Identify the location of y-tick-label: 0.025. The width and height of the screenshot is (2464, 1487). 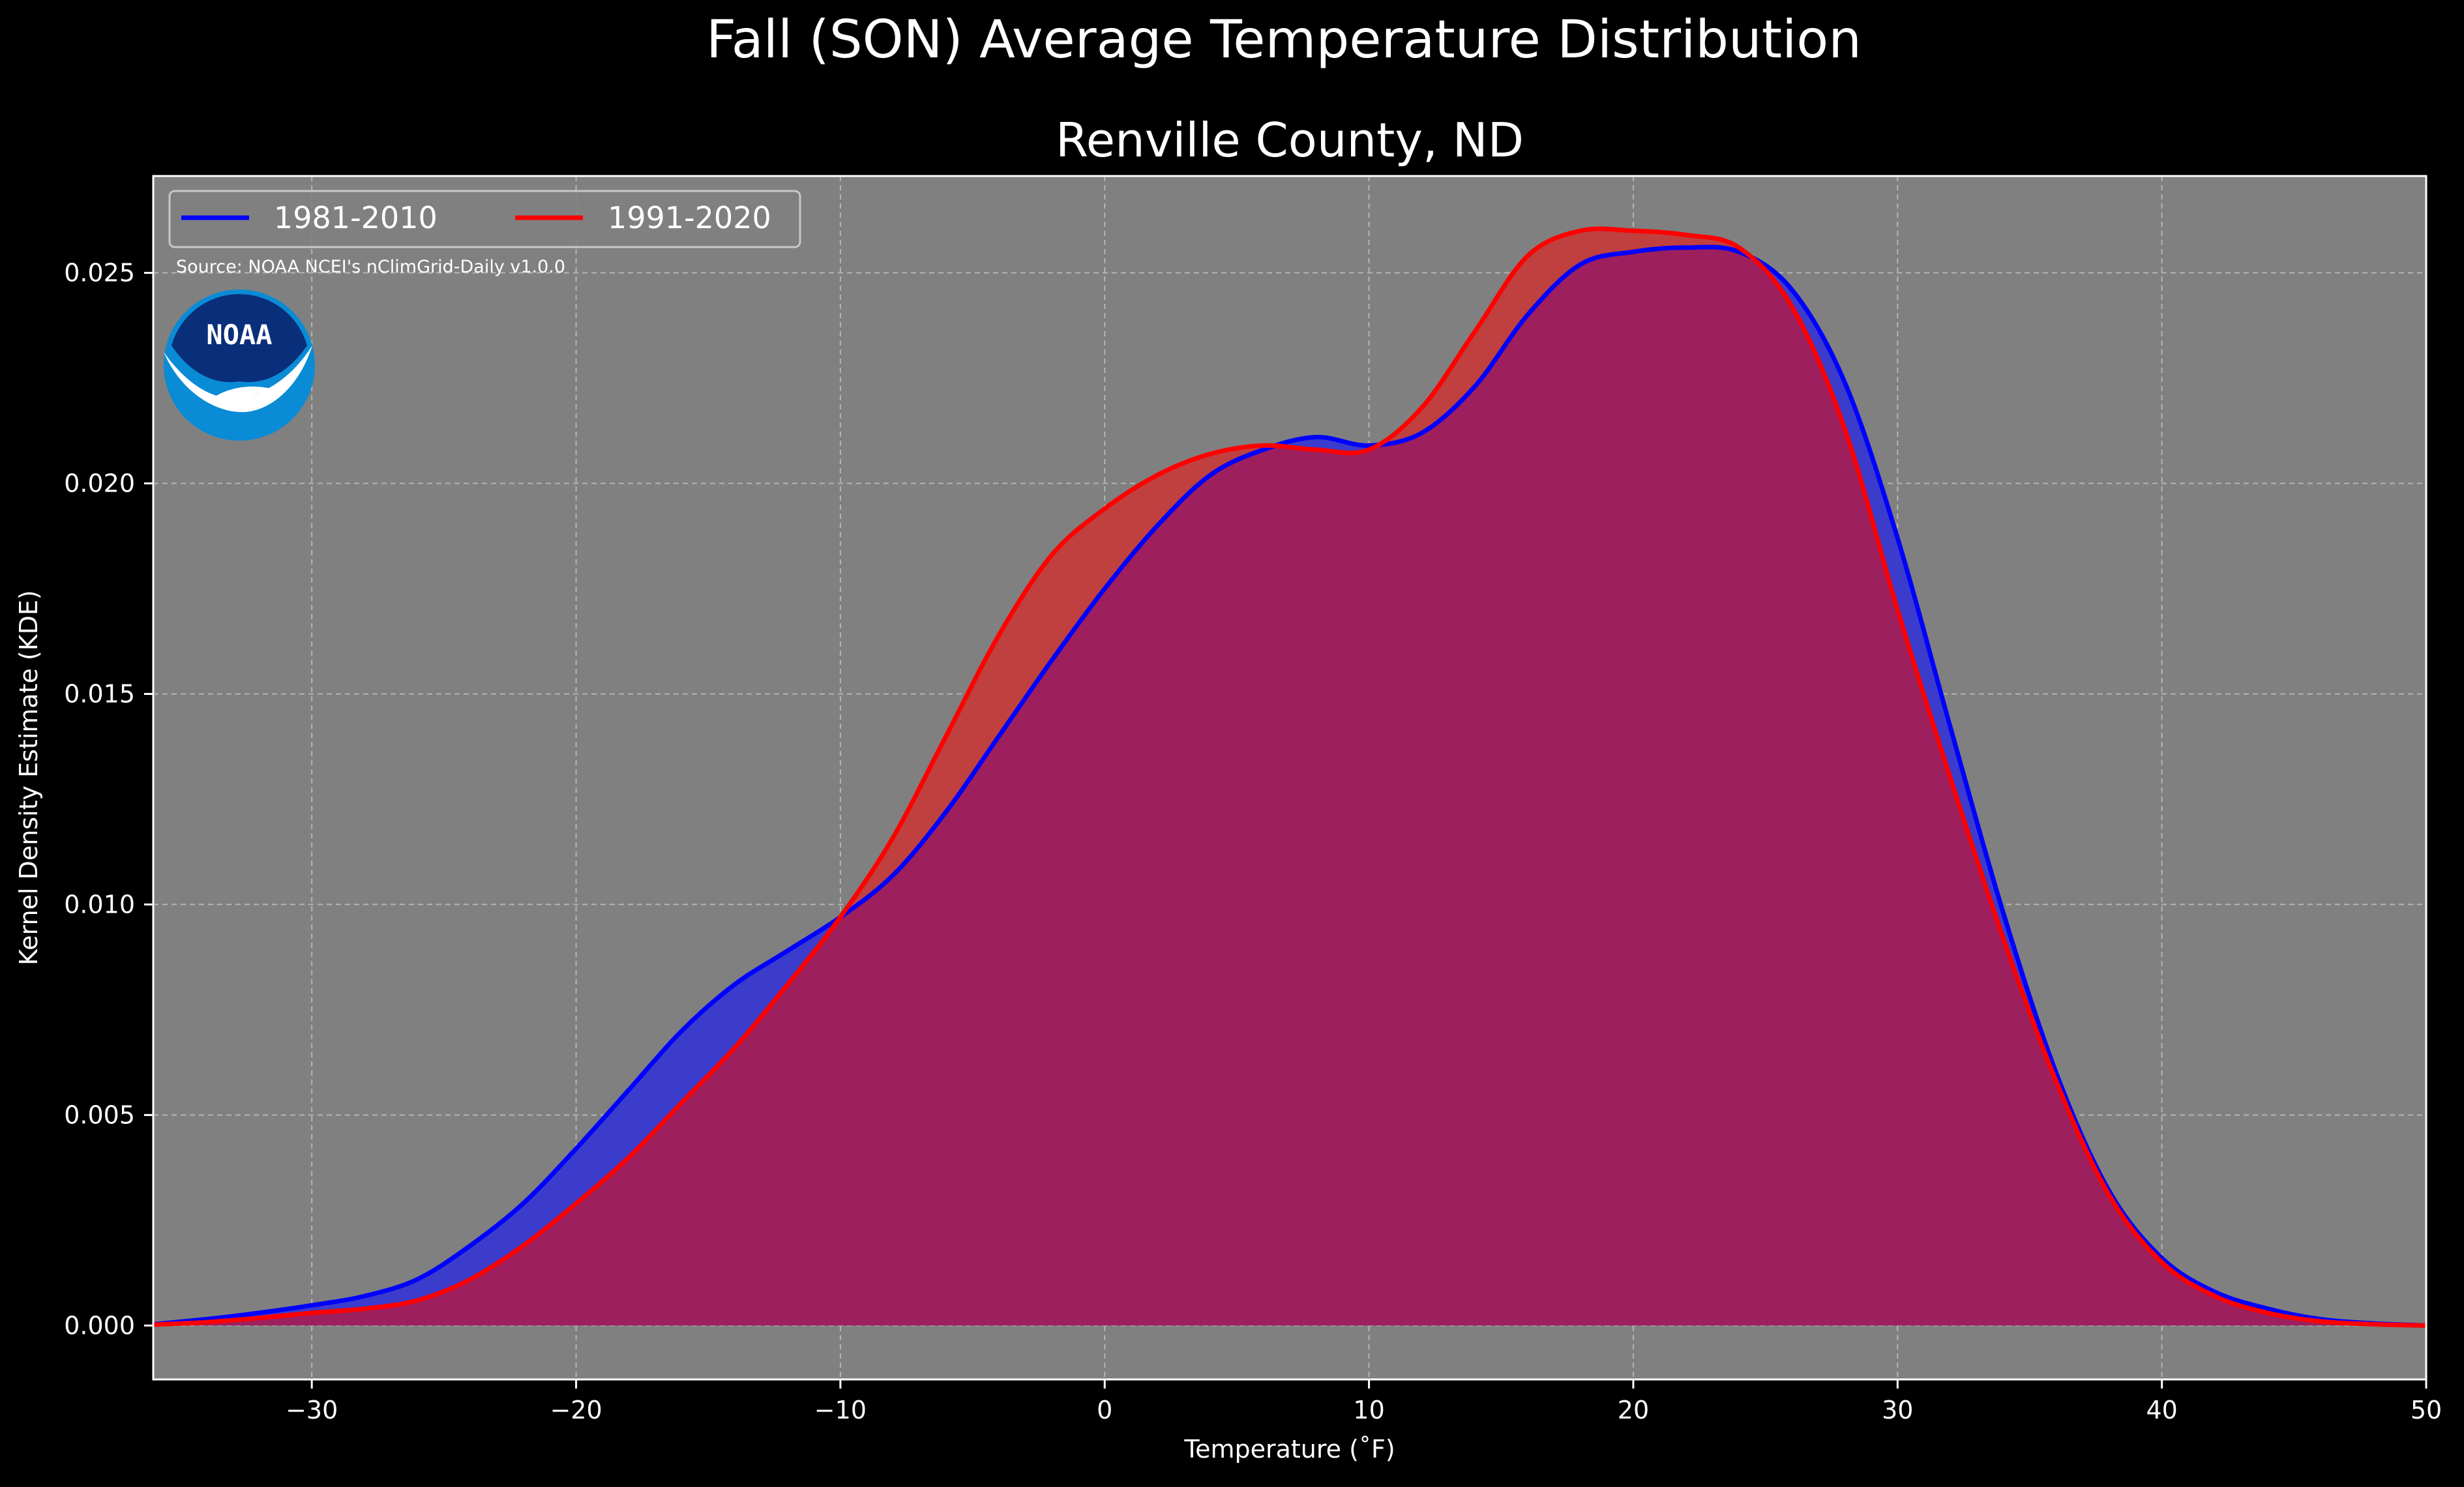
(99, 273).